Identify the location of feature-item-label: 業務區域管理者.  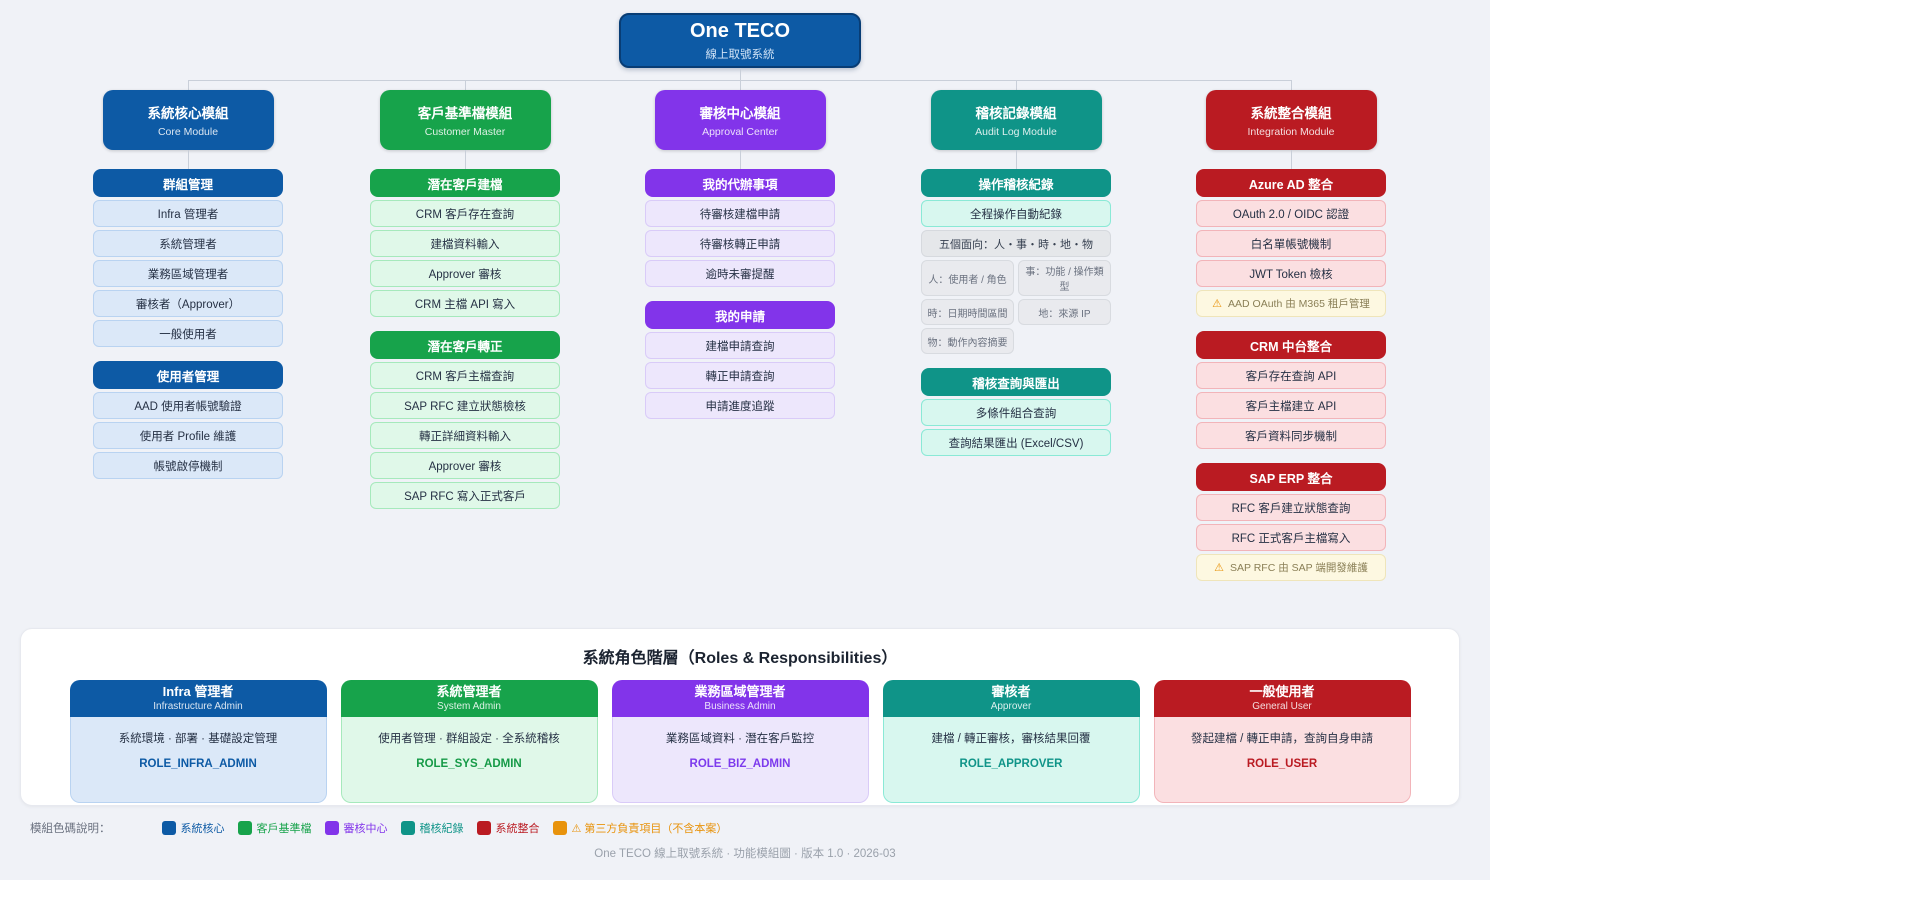
(188, 274).